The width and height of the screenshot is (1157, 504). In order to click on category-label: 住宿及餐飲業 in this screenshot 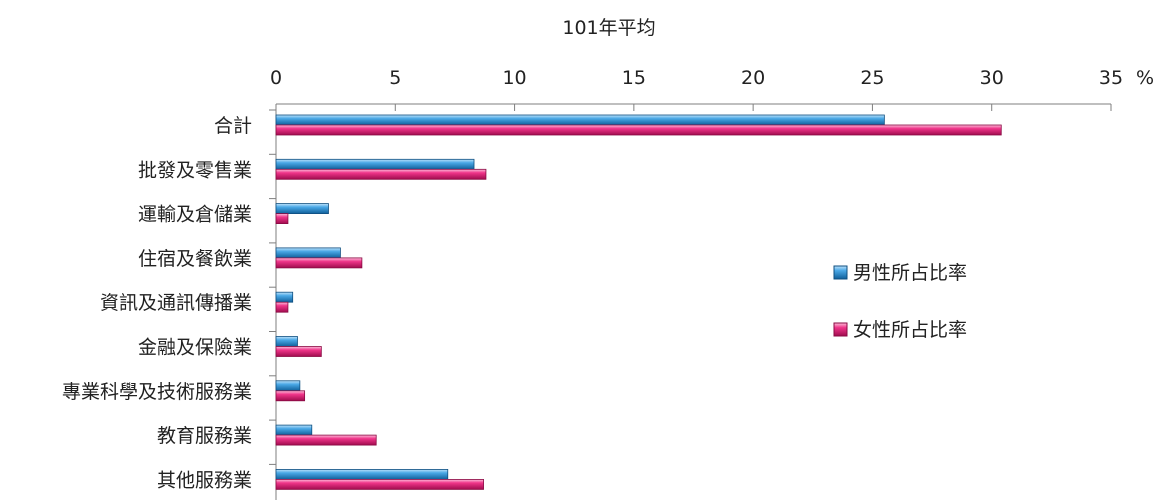, I will do `click(195, 259)`.